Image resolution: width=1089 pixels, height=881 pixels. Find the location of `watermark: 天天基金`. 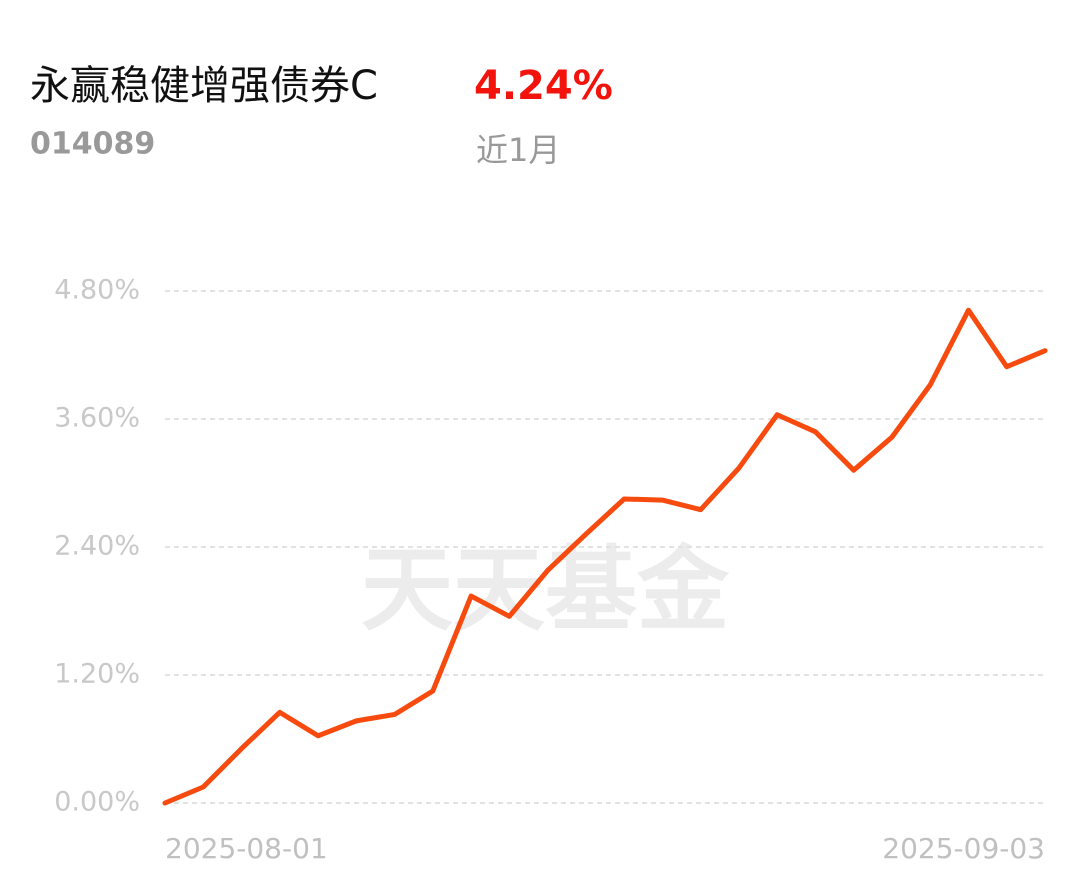

watermark: 天天基金 is located at coordinates (545, 590).